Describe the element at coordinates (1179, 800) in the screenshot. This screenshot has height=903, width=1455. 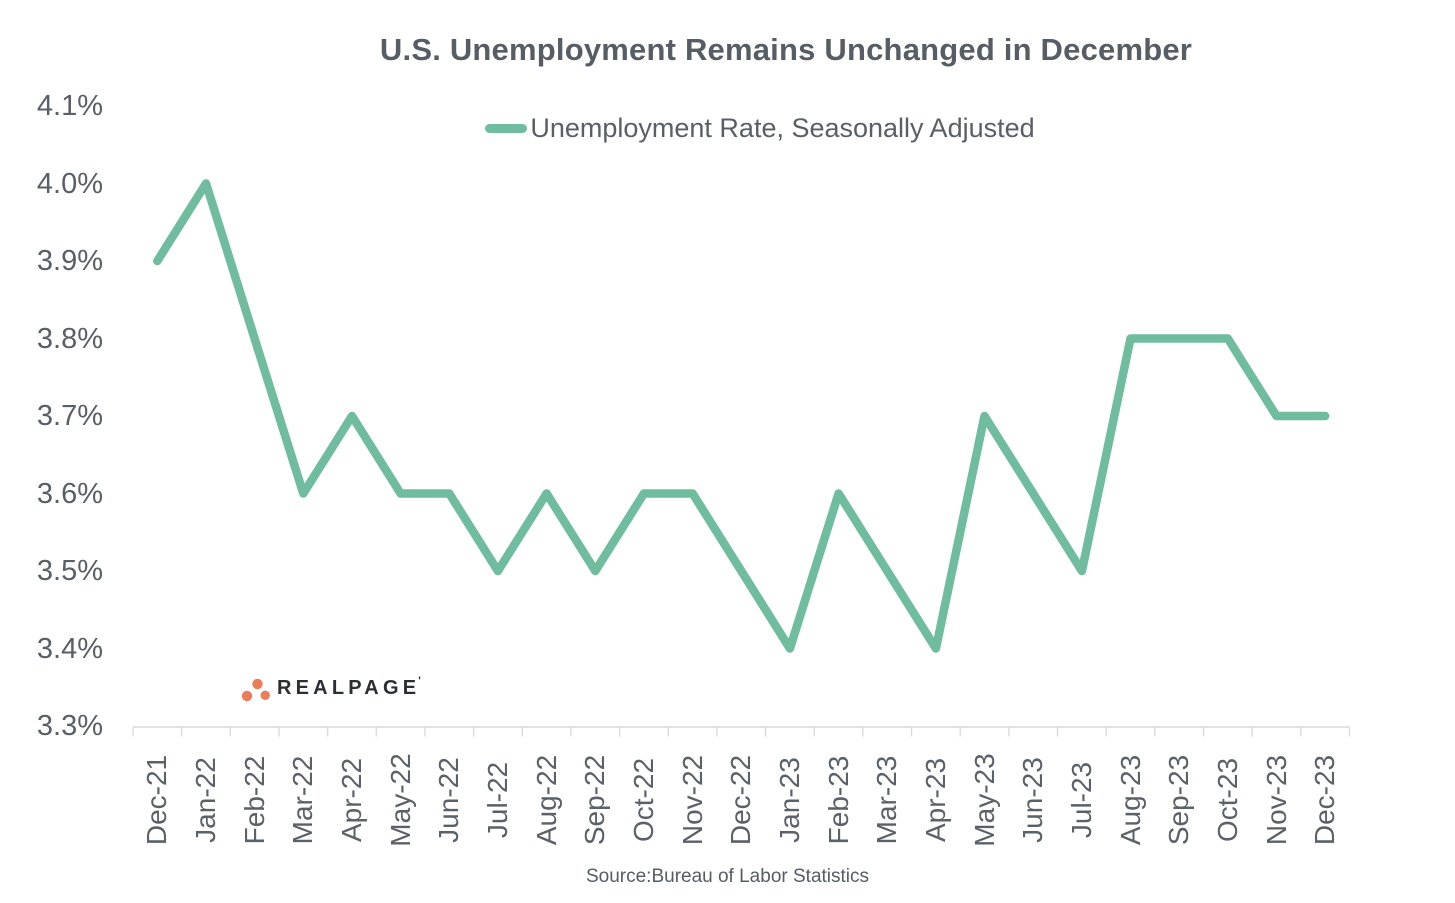
I see `x-axis-label: Sep-23` at that location.